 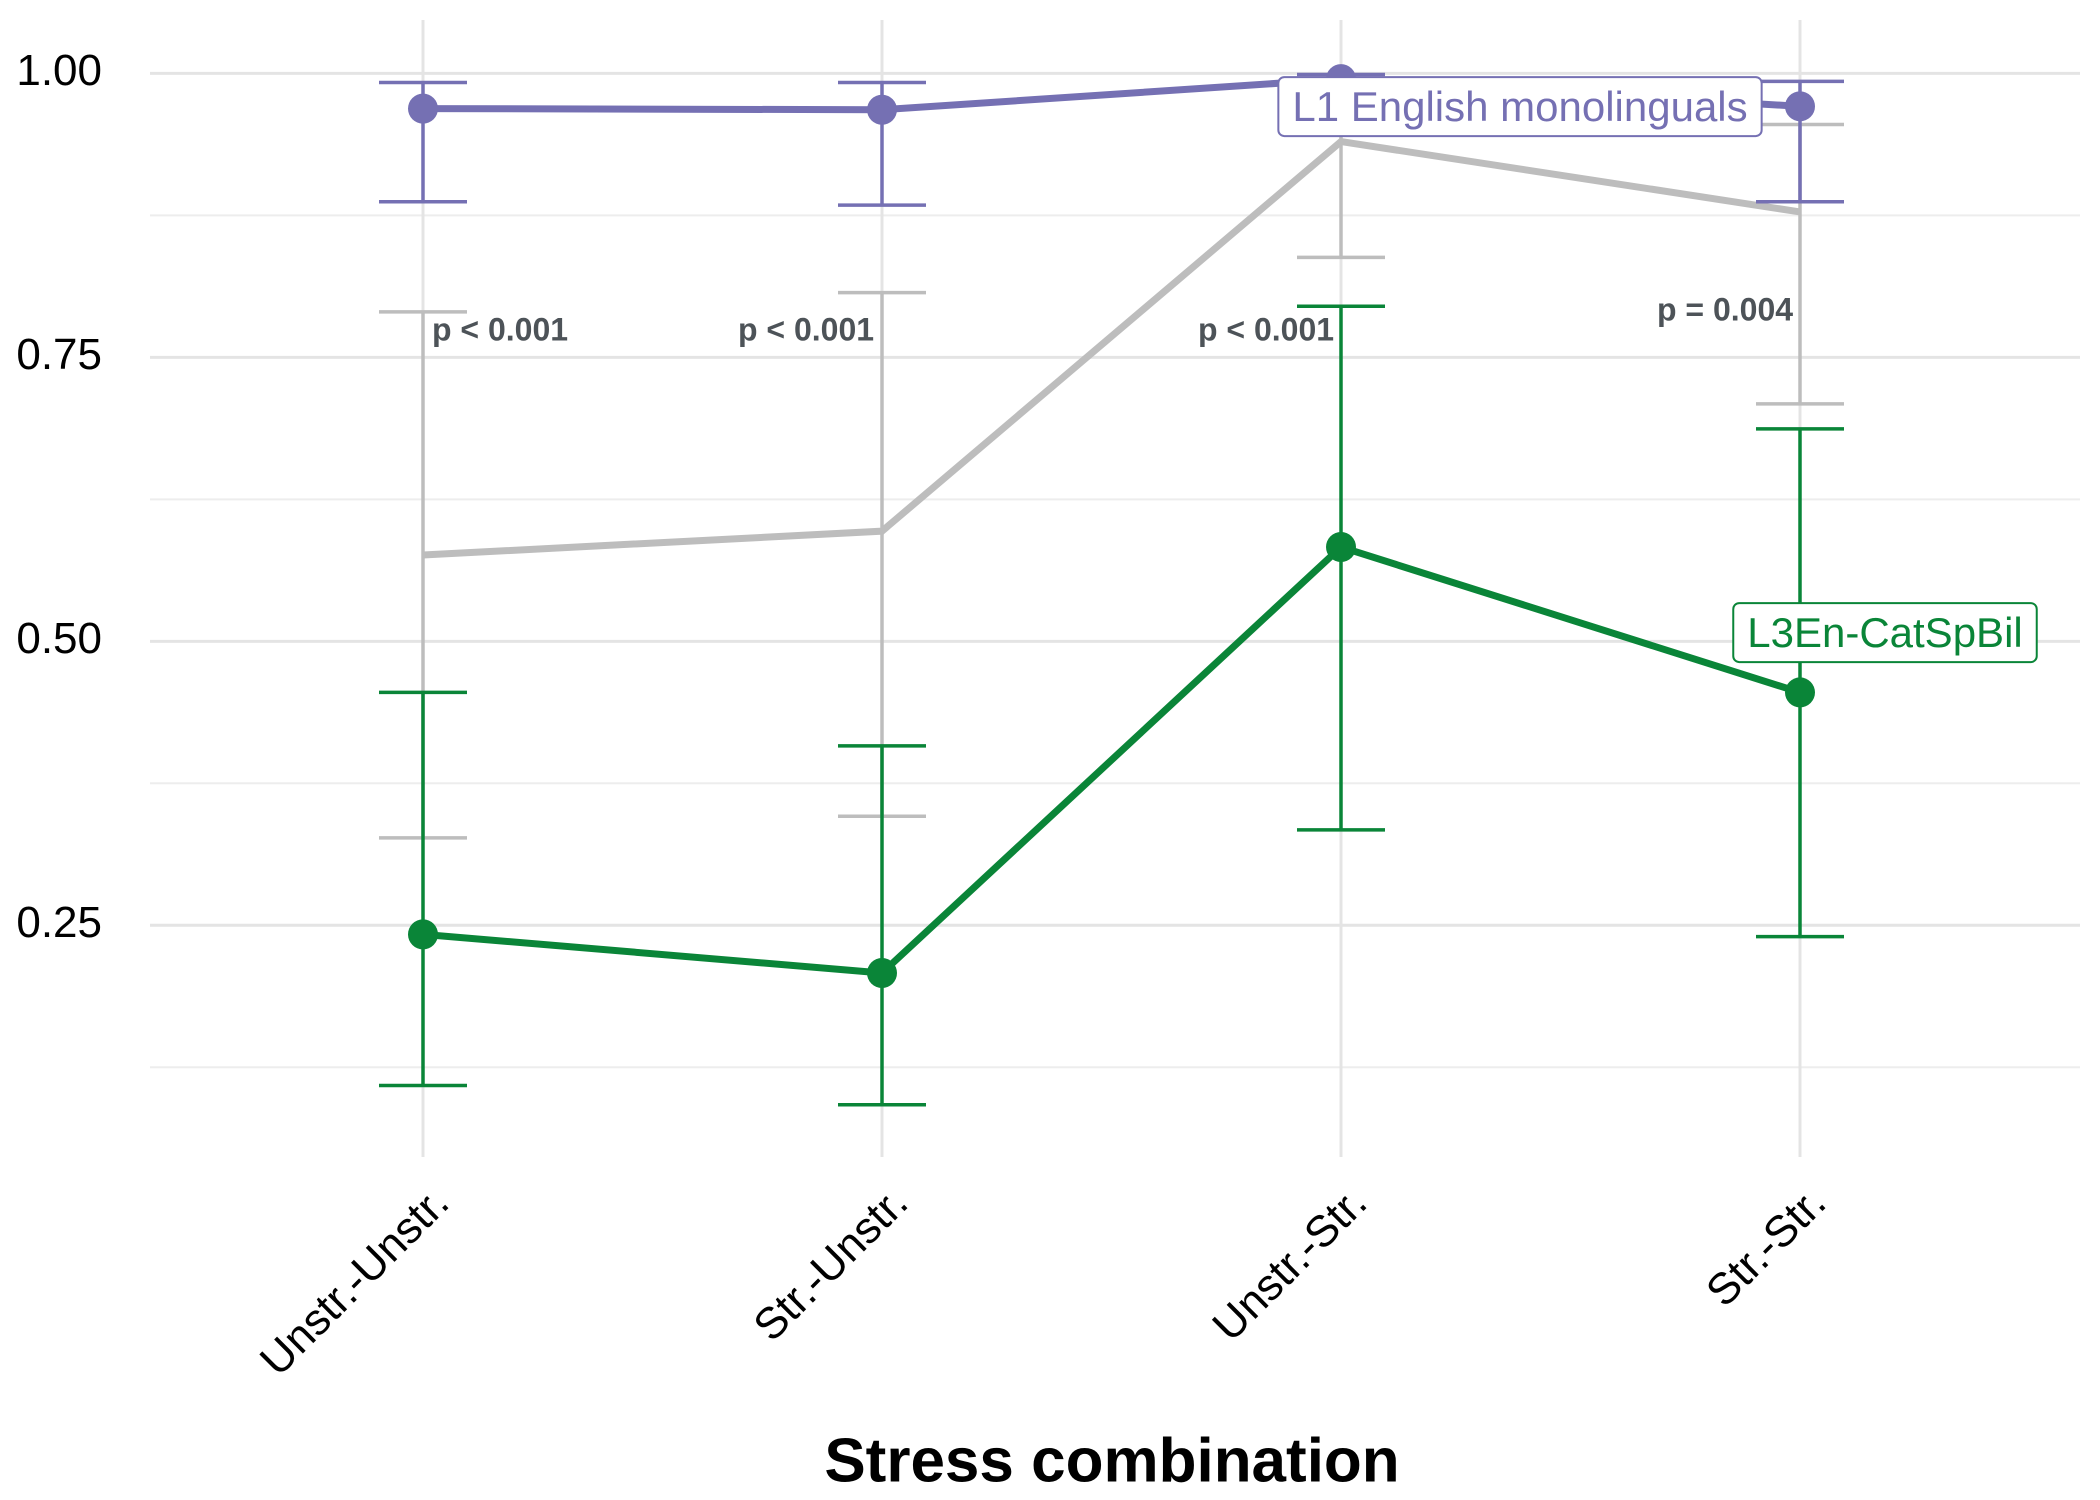 What do you see at coordinates (59, 70) in the screenshot?
I see `y-tick-label: 1.00` at bounding box center [59, 70].